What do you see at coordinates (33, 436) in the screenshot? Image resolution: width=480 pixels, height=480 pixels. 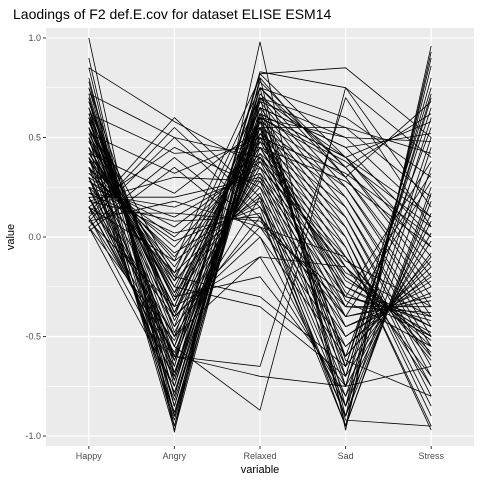 I see `y-tick-label: -1.0` at bounding box center [33, 436].